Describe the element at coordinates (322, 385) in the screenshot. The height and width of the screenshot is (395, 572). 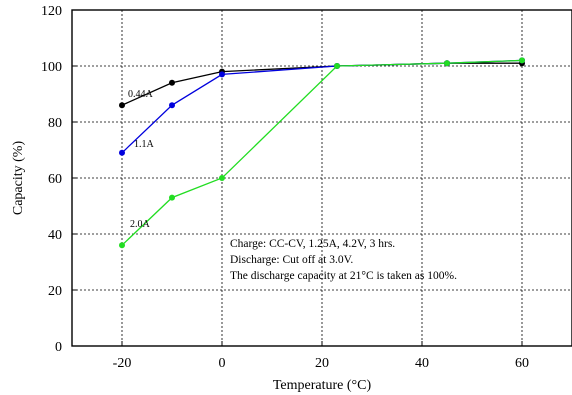
I see `x-axis-title: Temperature (°C)` at that location.